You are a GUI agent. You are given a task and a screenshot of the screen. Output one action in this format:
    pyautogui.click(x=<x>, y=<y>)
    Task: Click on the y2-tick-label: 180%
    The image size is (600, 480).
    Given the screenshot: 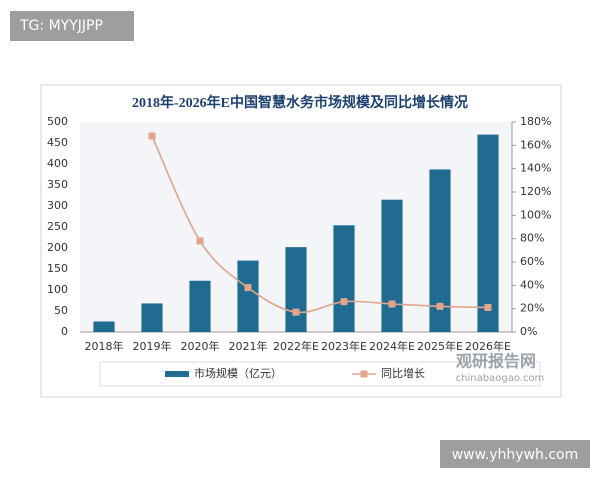 What is the action you would take?
    pyautogui.click(x=535, y=121)
    